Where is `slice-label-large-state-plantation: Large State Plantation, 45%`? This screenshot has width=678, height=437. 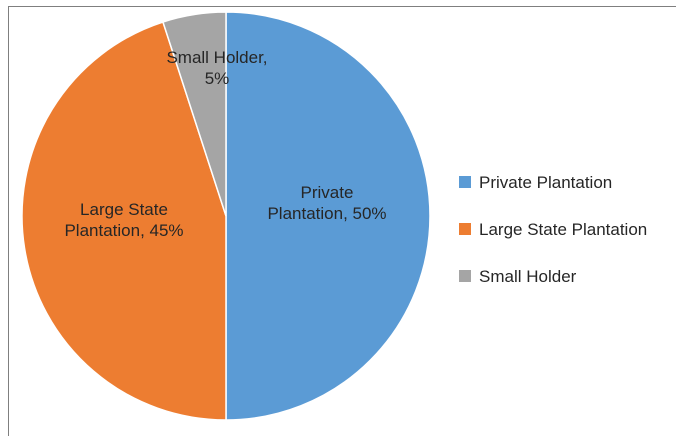 slice-label-large-state-plantation: Large State Plantation, 45% is located at coordinates (123, 220).